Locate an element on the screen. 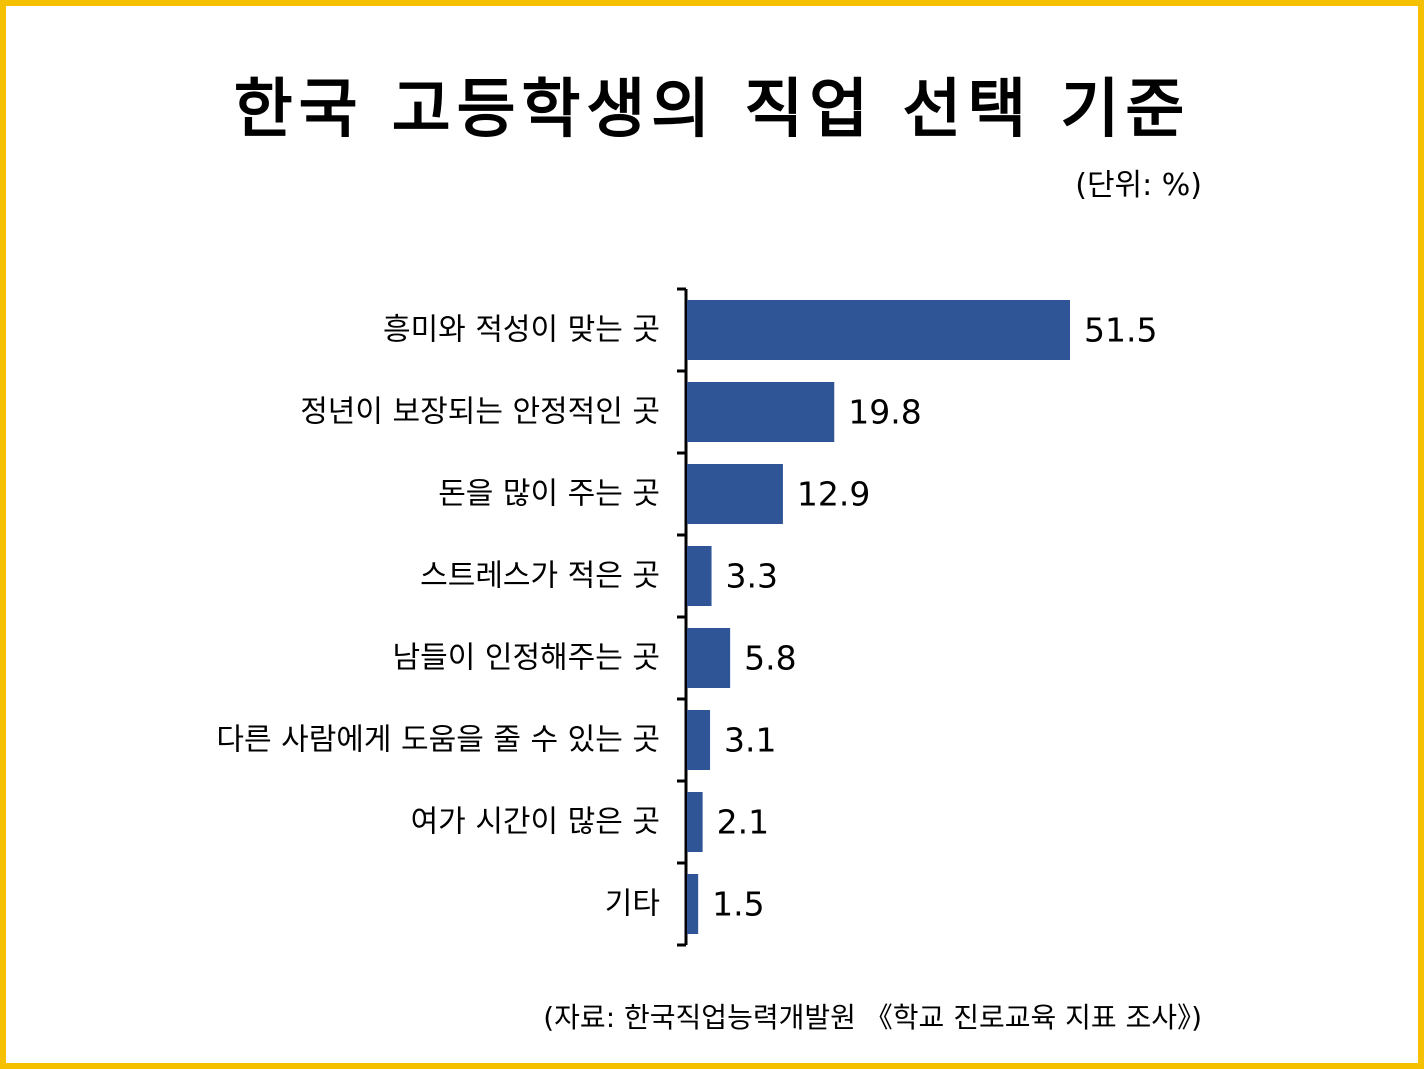 This screenshot has width=1424, height=1069. value-label: 19.8 is located at coordinates (884, 412).